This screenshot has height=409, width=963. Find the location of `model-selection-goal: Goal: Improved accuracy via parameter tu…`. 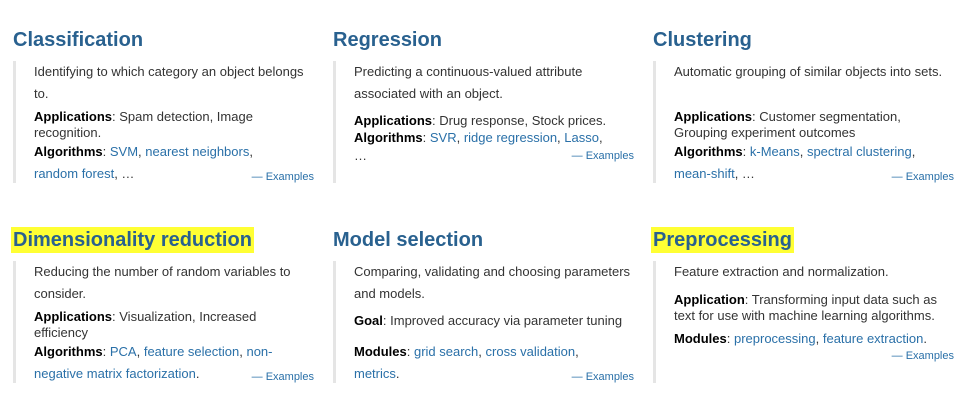

model-selection-goal: Goal: Improved accuracy via parameter tu… is located at coordinates (488, 320).